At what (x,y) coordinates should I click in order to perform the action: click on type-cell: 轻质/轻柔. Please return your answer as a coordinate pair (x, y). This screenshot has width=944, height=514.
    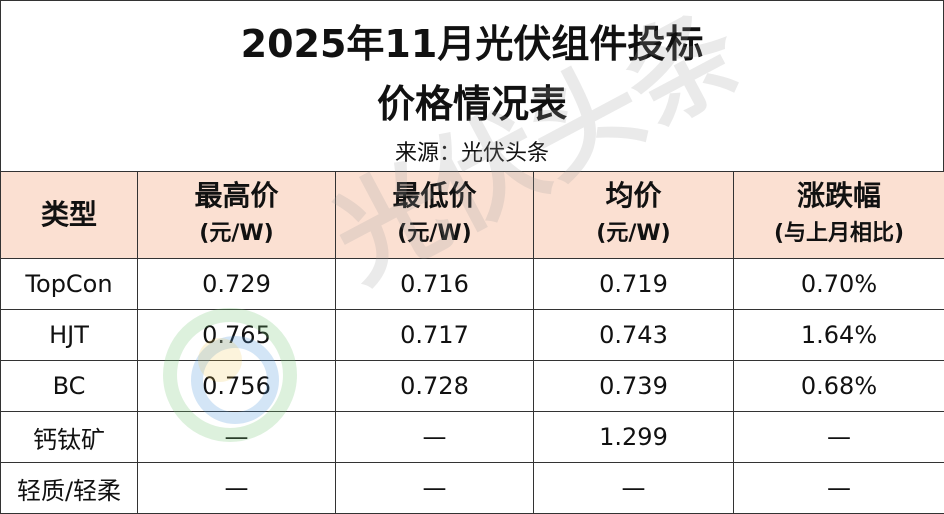
    Looking at the image, I should click on (69, 488).